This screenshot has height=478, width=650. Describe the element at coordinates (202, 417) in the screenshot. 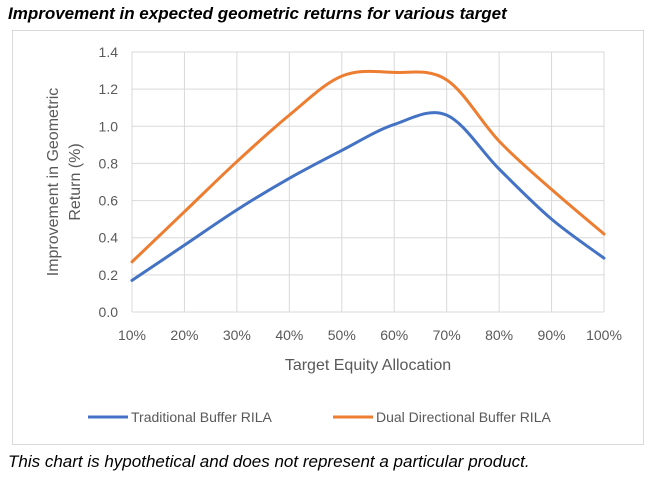

I see `legend-label: Traditional Buffer RILA` at that location.